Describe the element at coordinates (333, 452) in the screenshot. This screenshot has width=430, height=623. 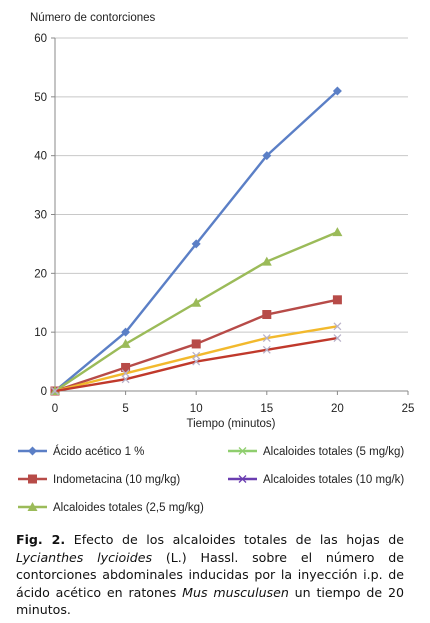
I see `legend-label: Alcaloides totales (5 mg/kg)` at that location.